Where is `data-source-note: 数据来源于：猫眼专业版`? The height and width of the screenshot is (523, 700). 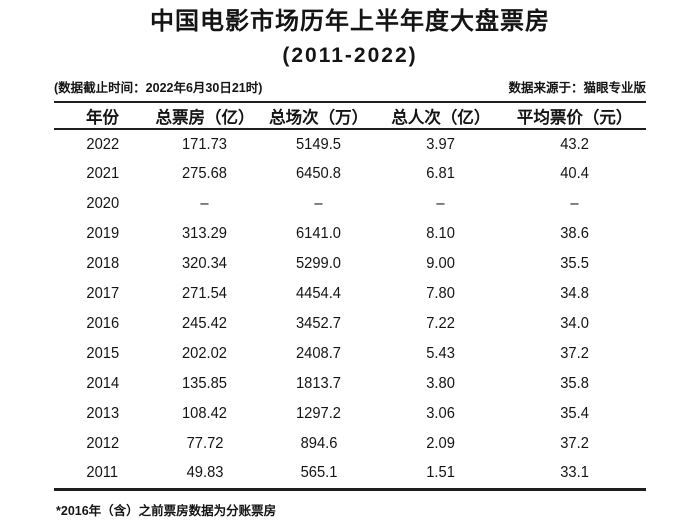
data-source-note: 数据来源于：猫眼专业版 is located at coordinates (577, 88).